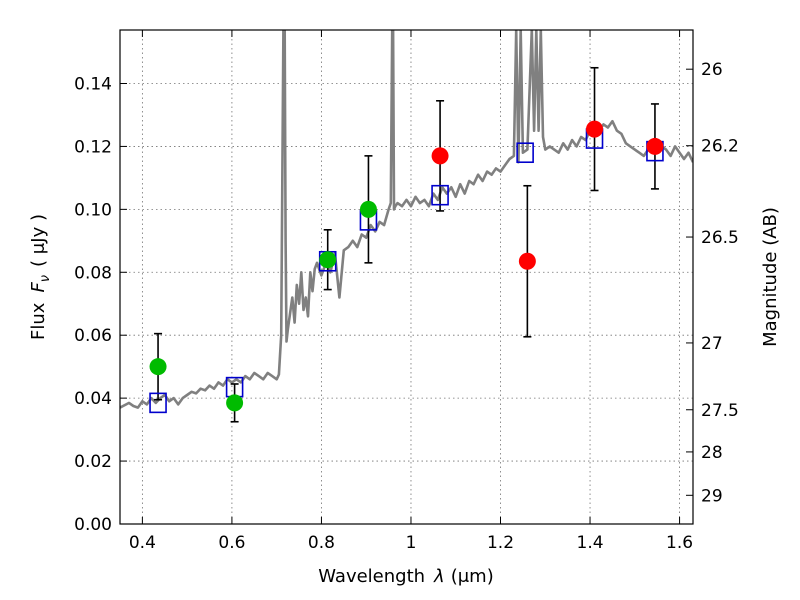 The image size is (800, 600). What do you see at coordinates (93, 84) in the screenshot?
I see `y-tick-label: 0.14` at bounding box center [93, 84].